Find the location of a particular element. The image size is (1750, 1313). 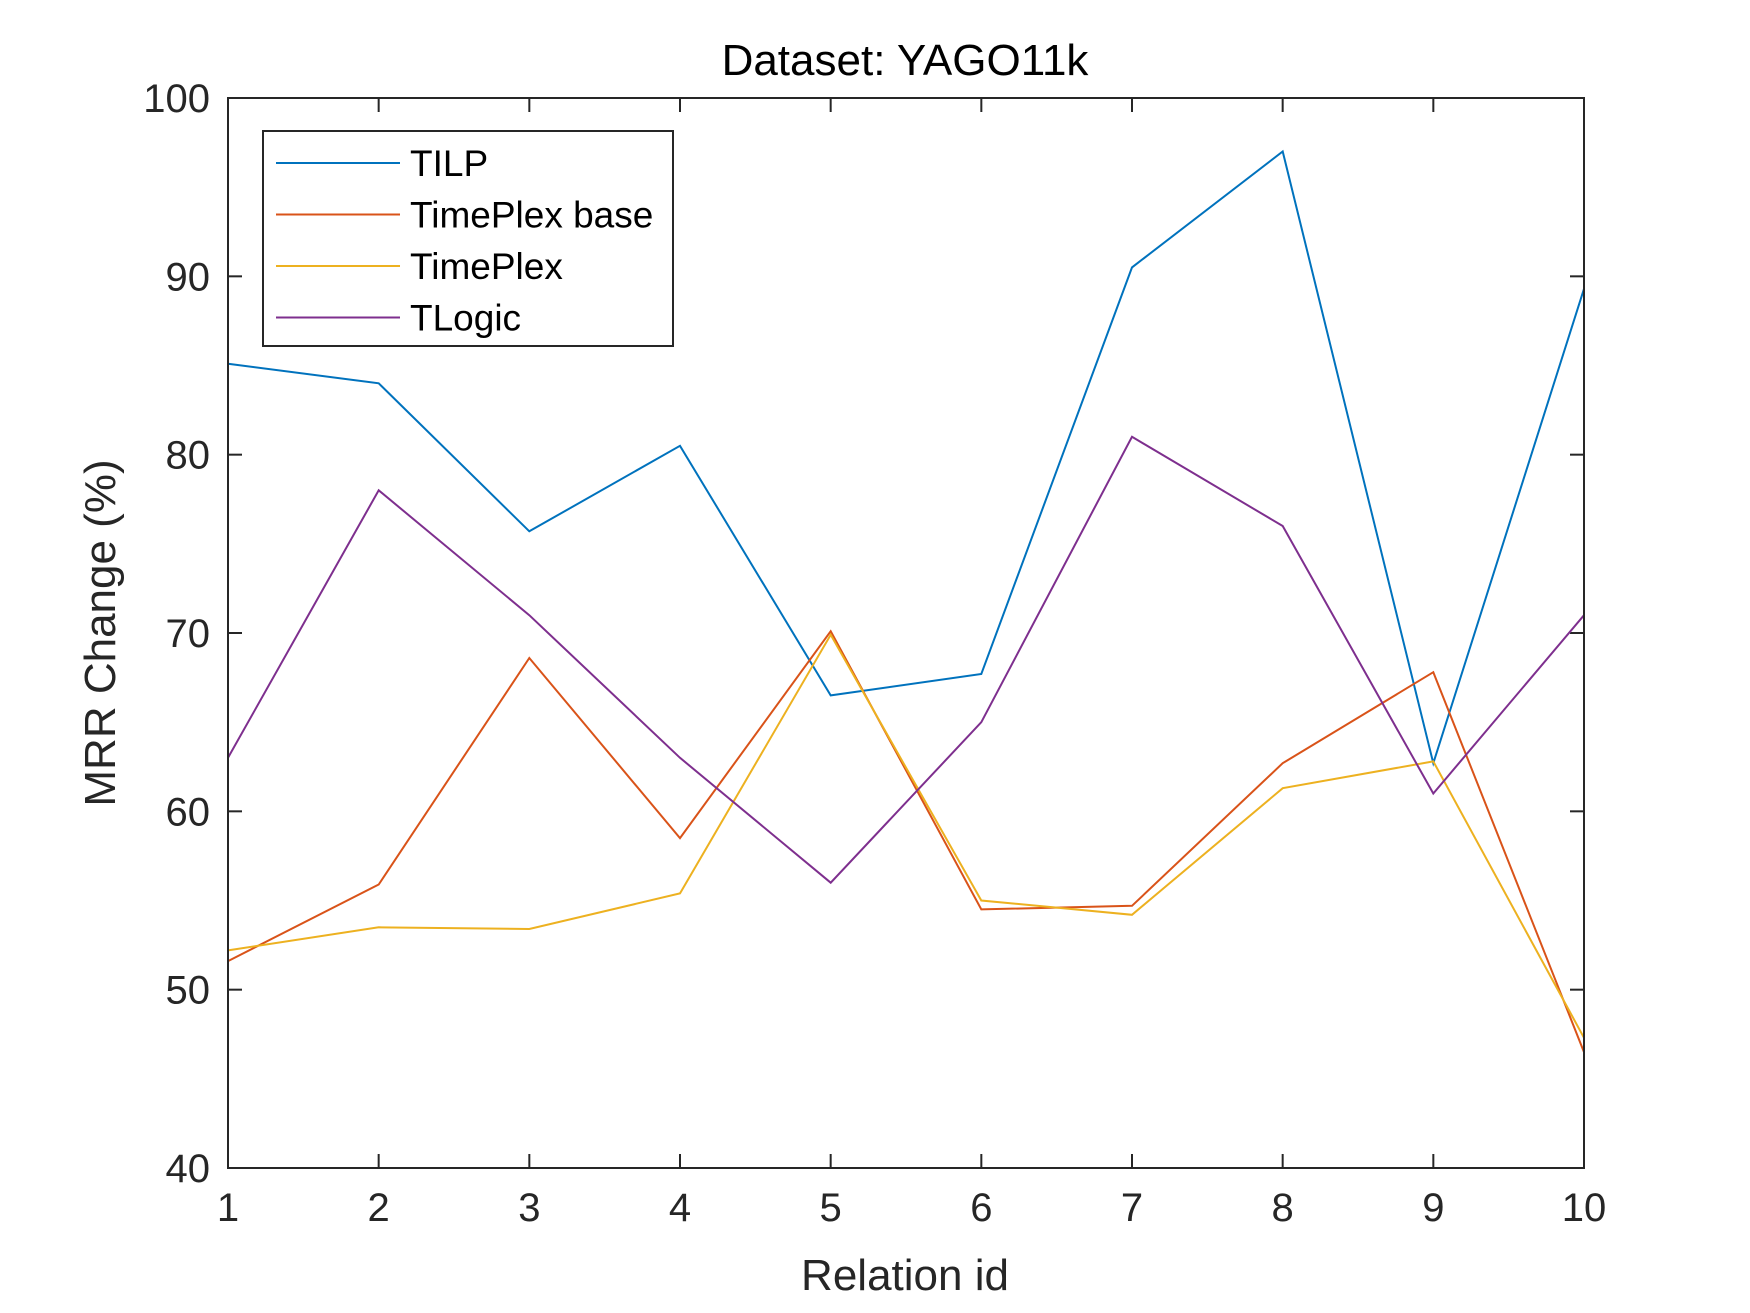

x-tick-label: 10 is located at coordinates (1584, 1208).